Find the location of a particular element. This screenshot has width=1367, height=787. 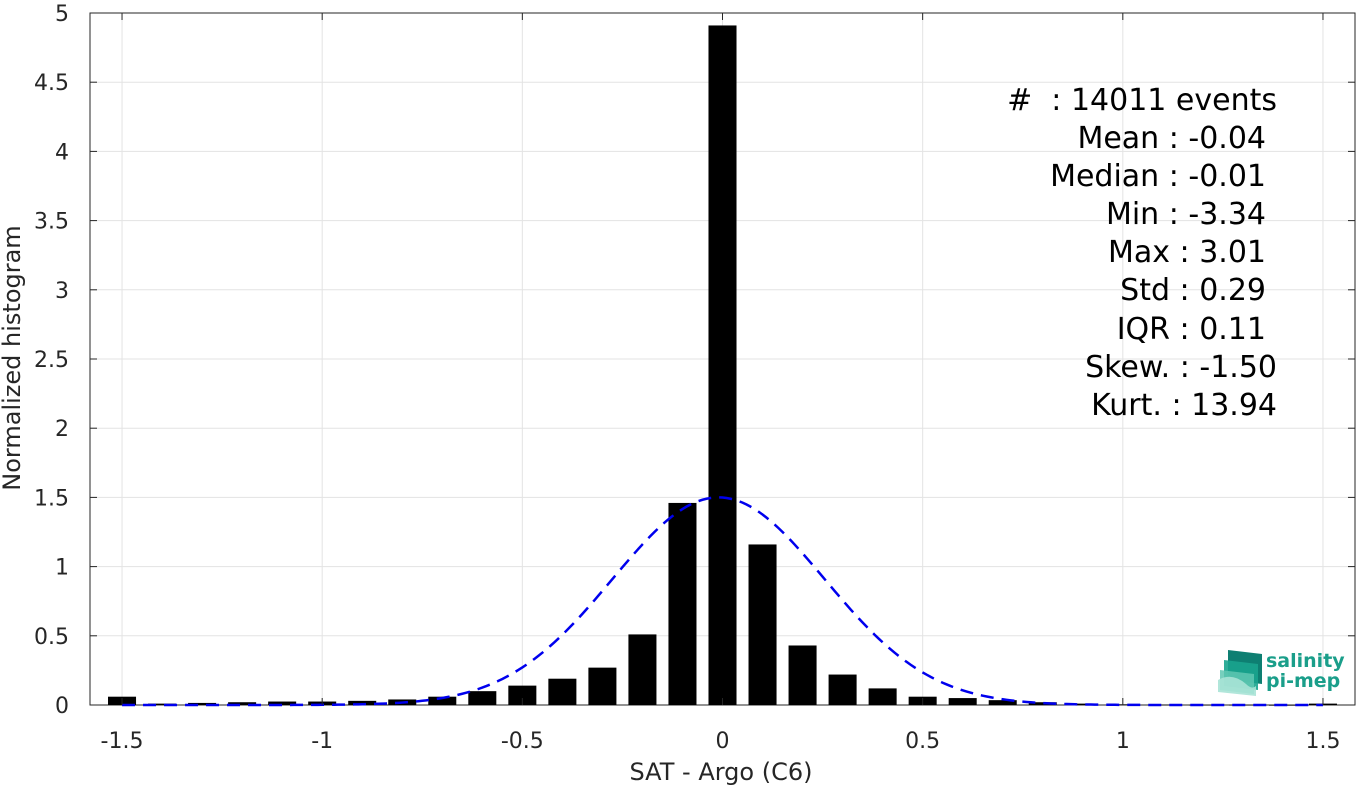

x-tick-label: 0.5 is located at coordinates (922, 741).